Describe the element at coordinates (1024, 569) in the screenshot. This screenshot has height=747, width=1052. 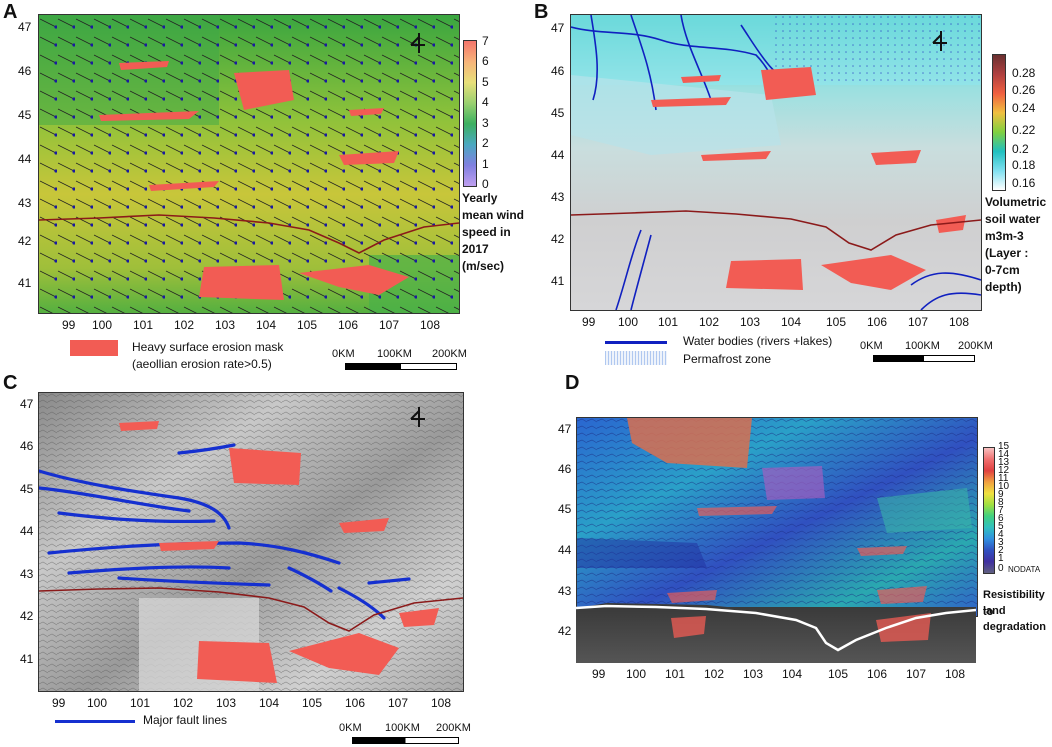
I see `nodata-label: NODATA` at that location.